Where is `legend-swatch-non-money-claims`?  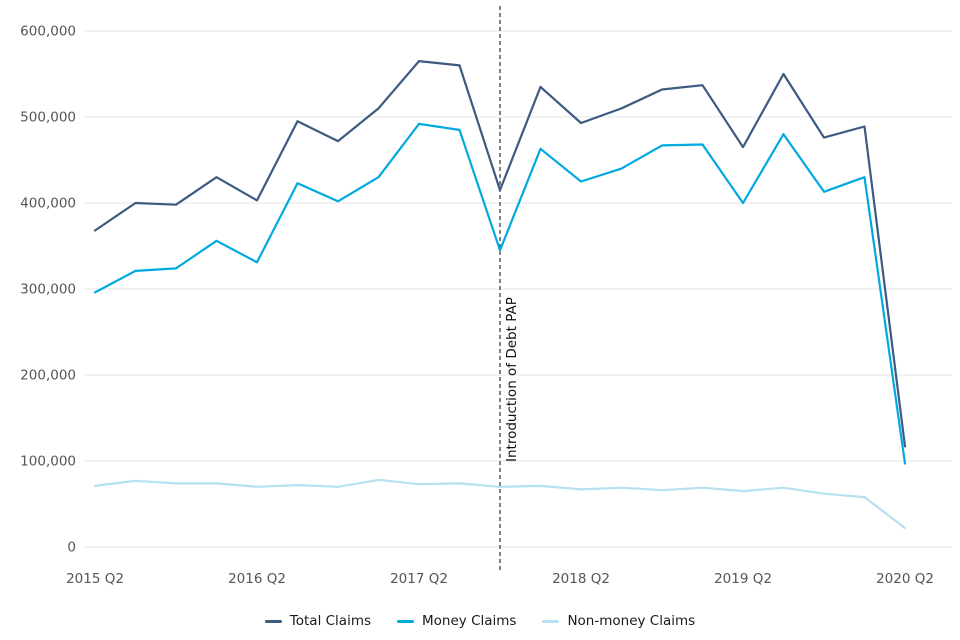
legend-swatch-non-money-claims is located at coordinates (551, 621).